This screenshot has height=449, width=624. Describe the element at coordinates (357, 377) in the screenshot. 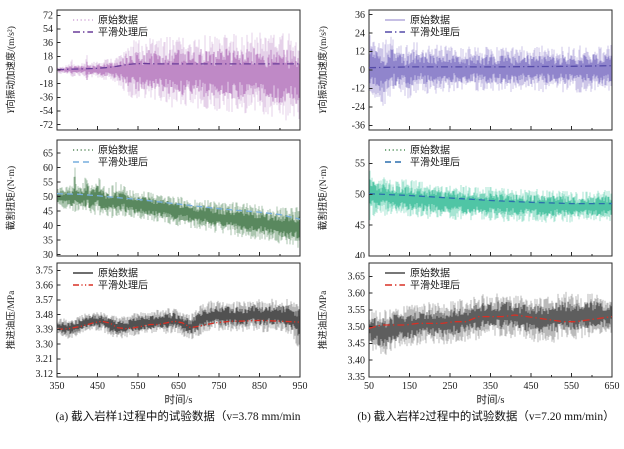

I see `y-tick-label: 3.35` at that location.